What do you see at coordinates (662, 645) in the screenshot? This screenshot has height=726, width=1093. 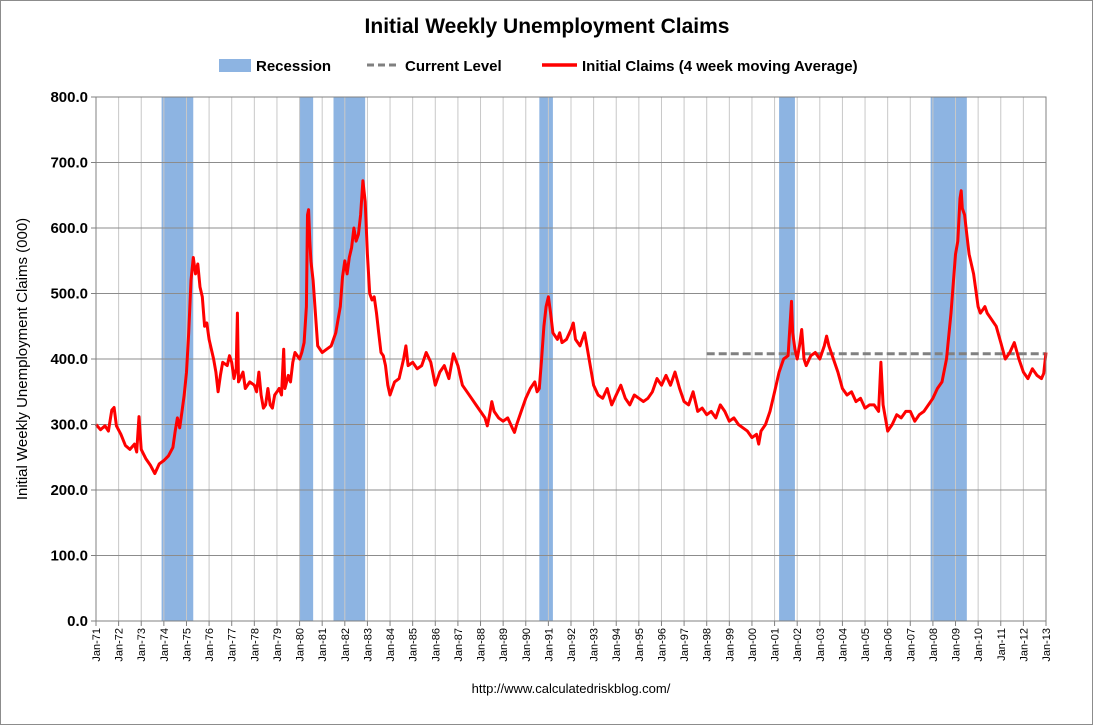 I see `x-tick-label: Jan-96` at bounding box center [662, 645].